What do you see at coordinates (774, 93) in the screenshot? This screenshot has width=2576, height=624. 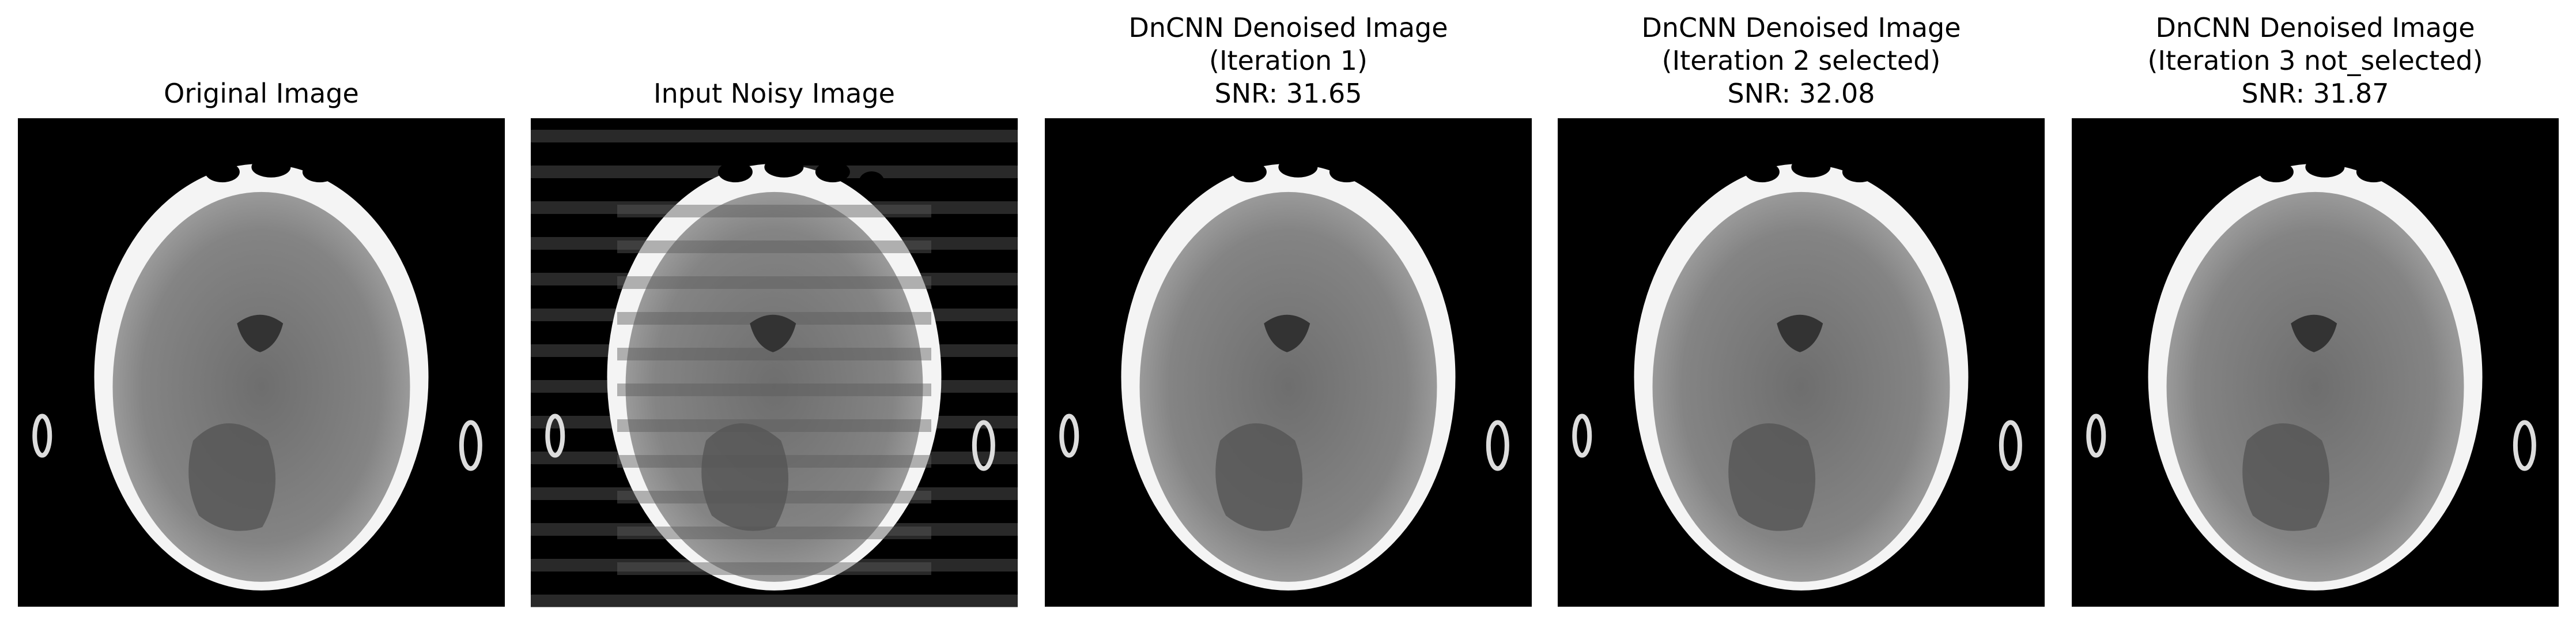 I see `panel-title: Input Noisy Image` at bounding box center [774, 93].